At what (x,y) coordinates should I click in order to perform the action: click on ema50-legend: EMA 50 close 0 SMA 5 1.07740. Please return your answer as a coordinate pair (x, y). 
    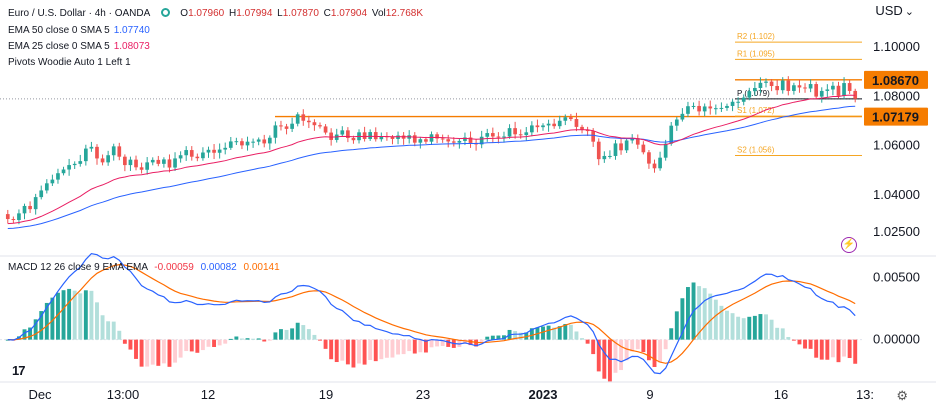
    Looking at the image, I should click on (79, 31).